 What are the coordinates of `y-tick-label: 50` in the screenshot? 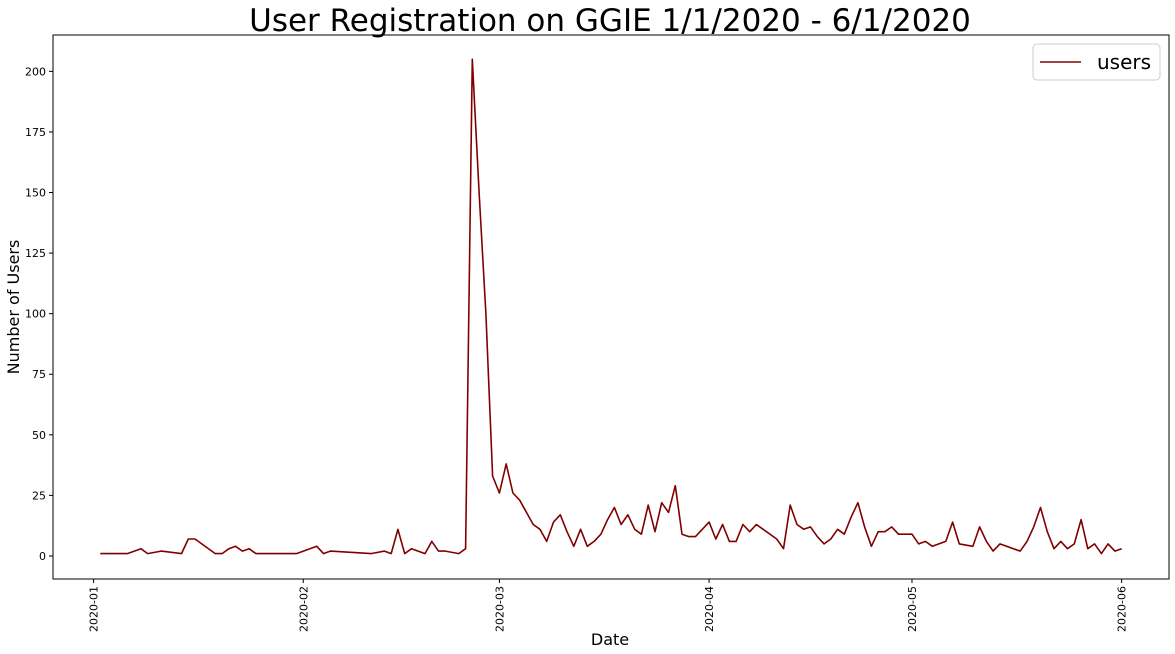 It's located at (39, 435).